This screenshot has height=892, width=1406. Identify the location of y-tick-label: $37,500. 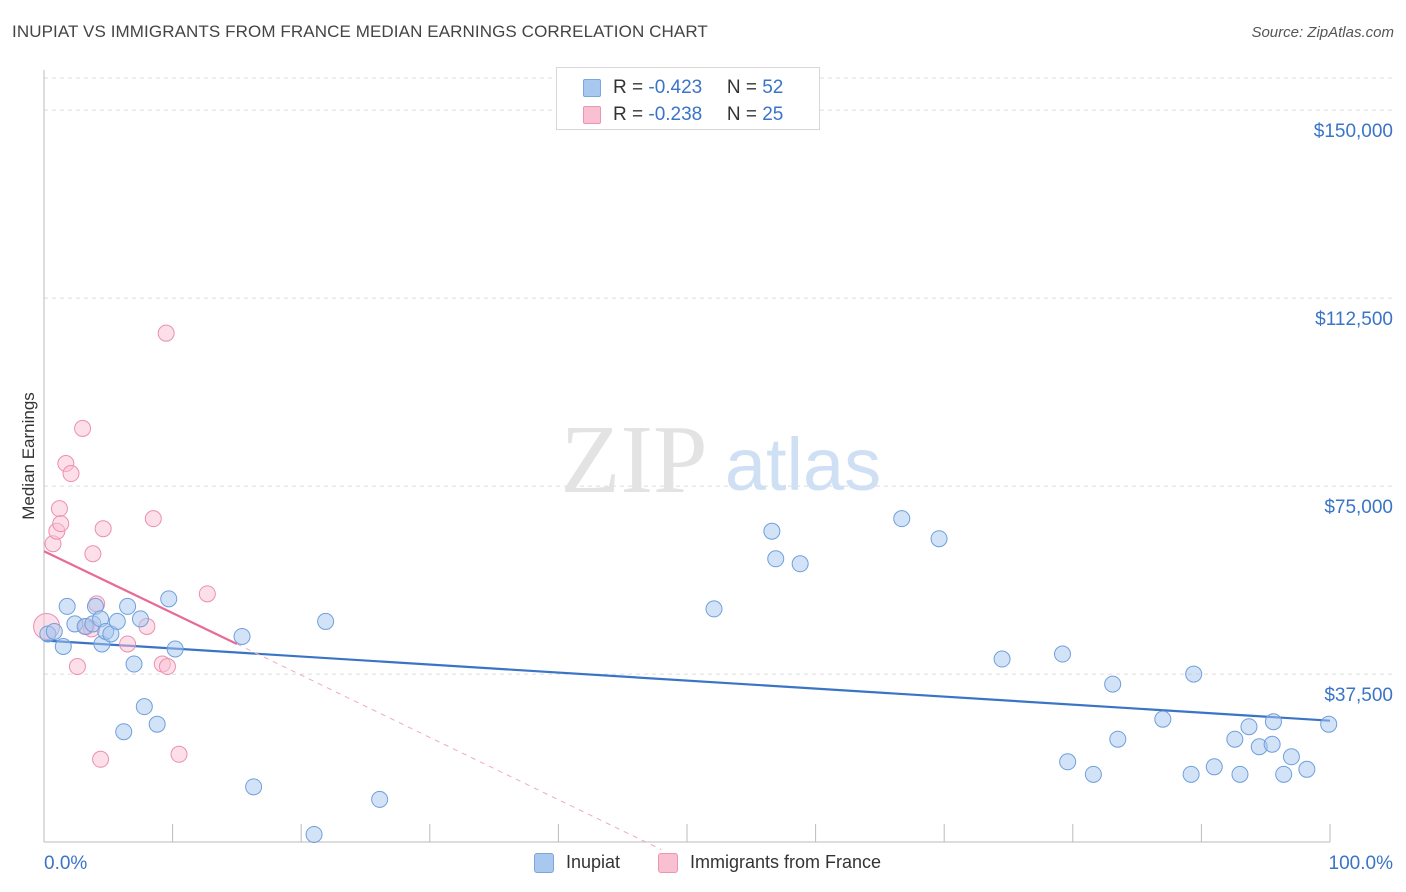
(1358, 695).